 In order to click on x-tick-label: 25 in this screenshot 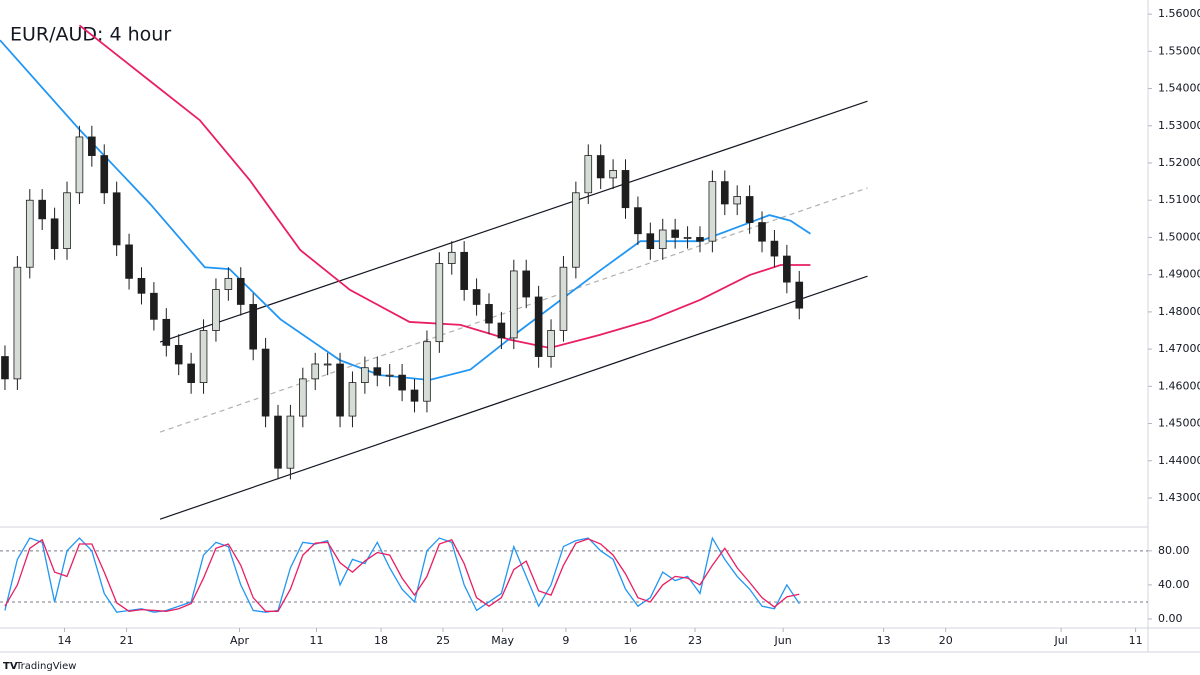, I will do `click(443, 640)`.